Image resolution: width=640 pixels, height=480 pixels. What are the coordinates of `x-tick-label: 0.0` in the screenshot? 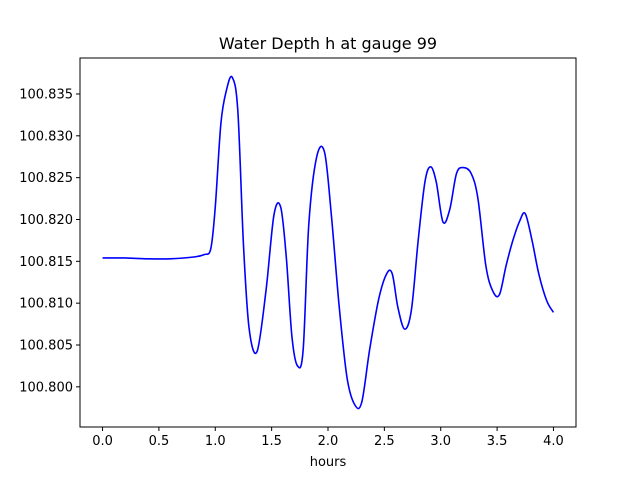 It's located at (102, 441).